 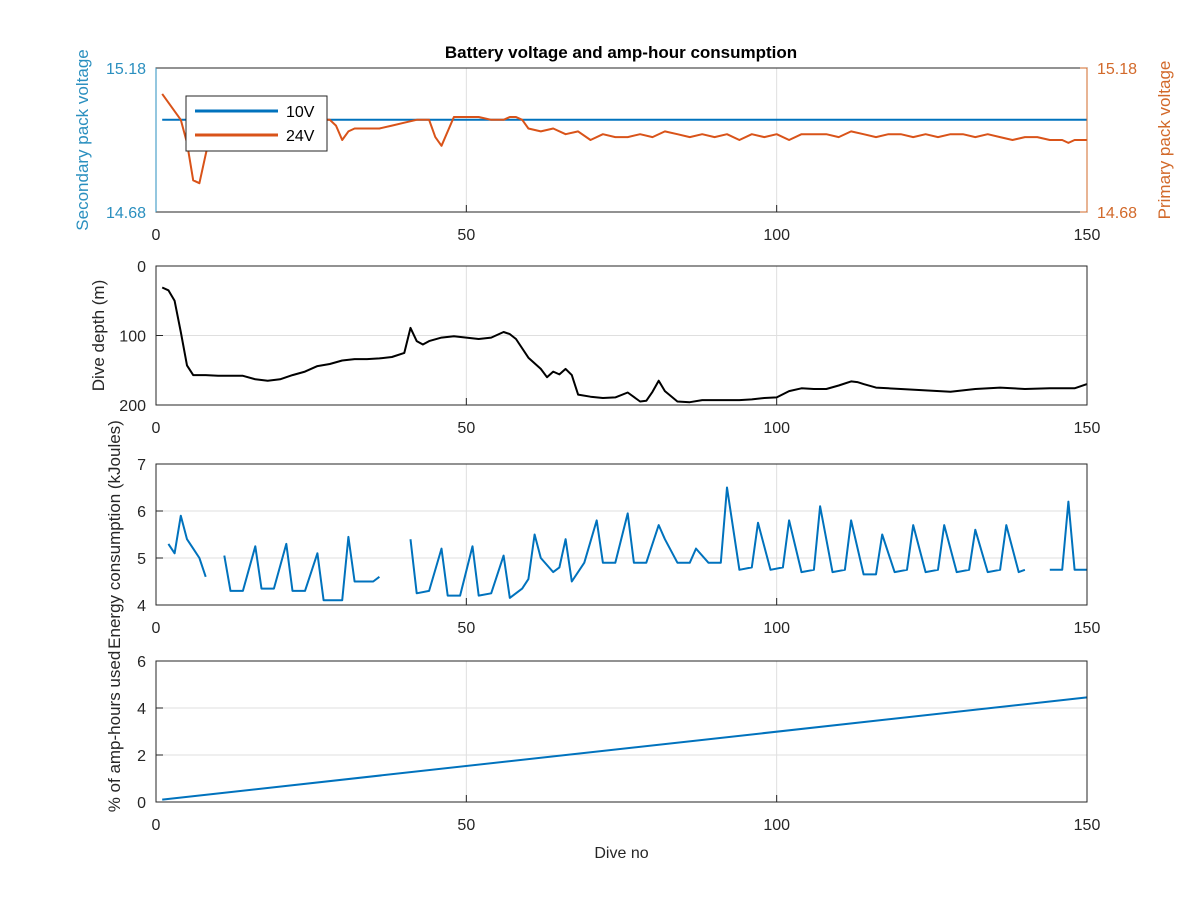 What do you see at coordinates (126, 213) in the screenshot?
I see `y-tick-label: 14.68` at bounding box center [126, 213].